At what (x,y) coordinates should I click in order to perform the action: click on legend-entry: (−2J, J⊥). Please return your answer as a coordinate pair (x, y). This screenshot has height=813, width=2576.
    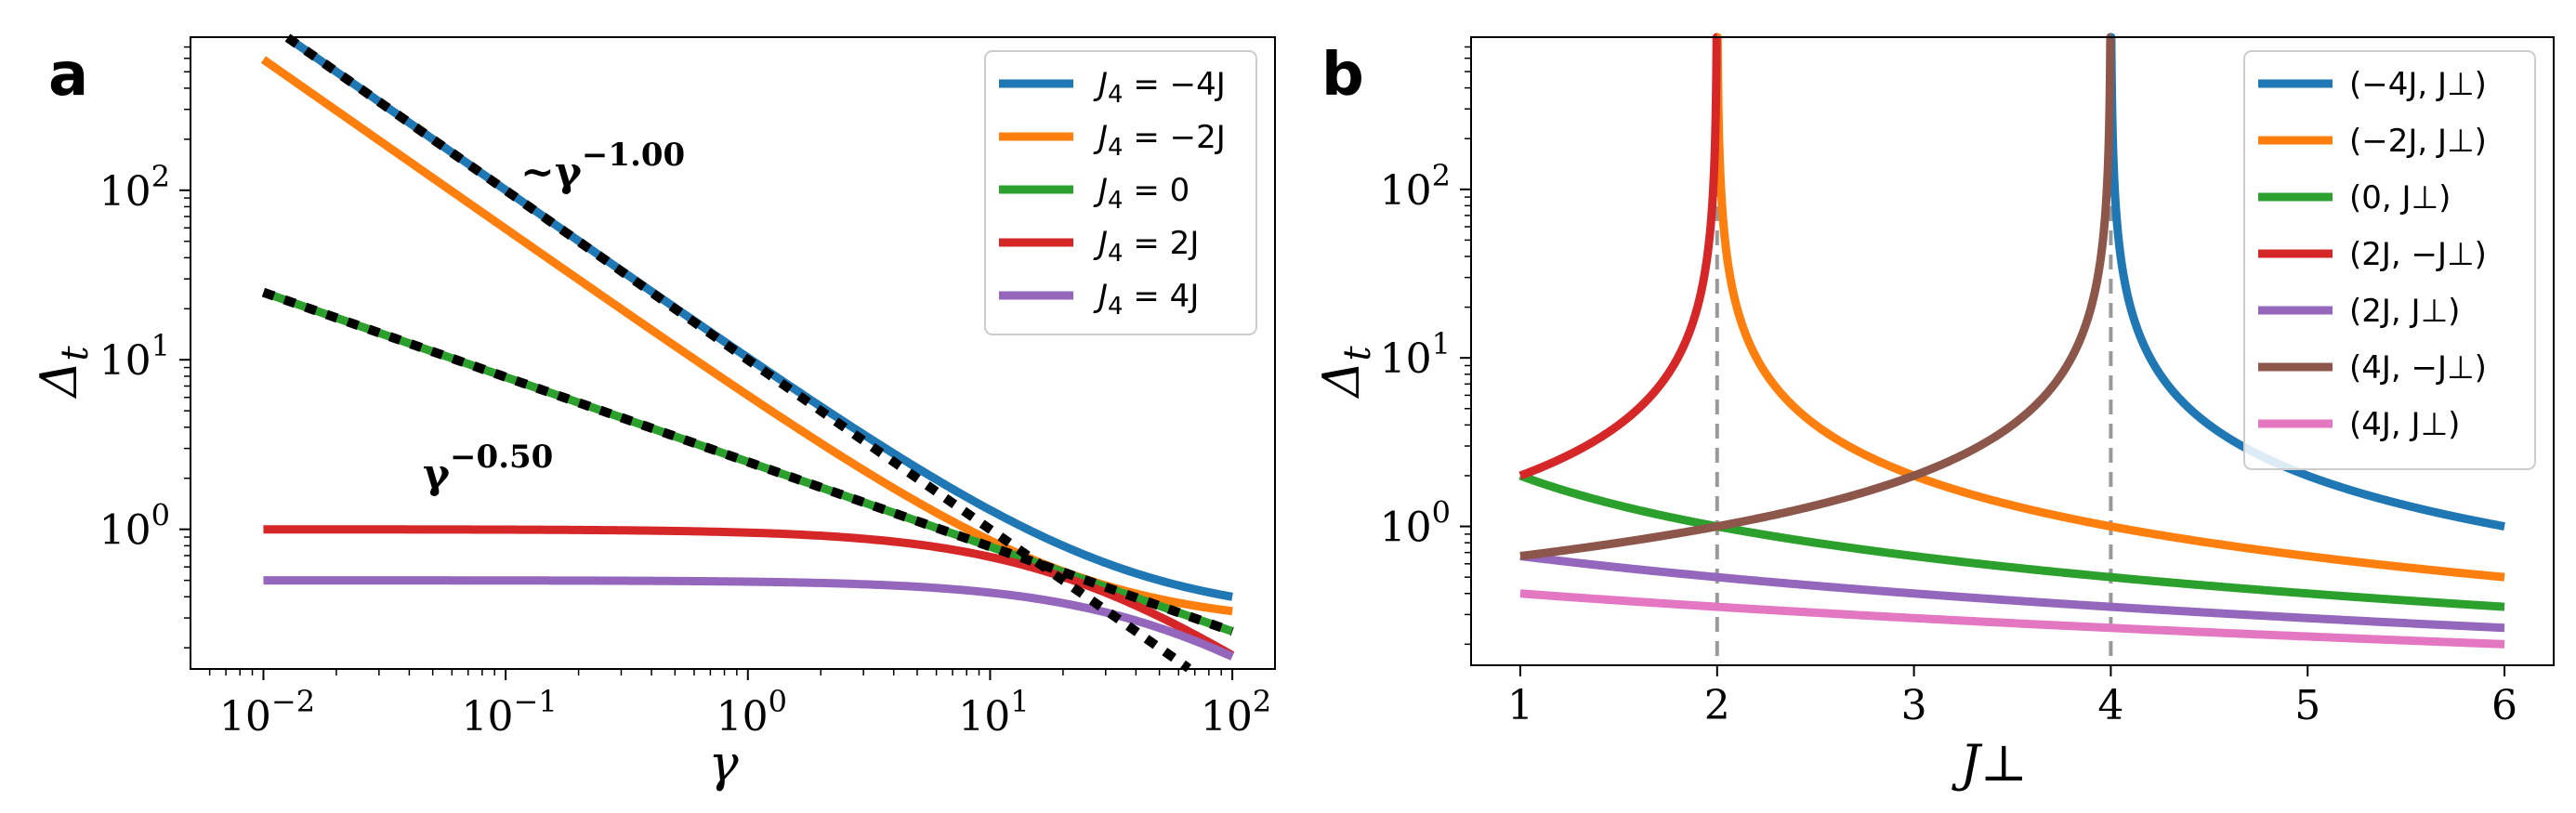
    Looking at the image, I should click on (2418, 142).